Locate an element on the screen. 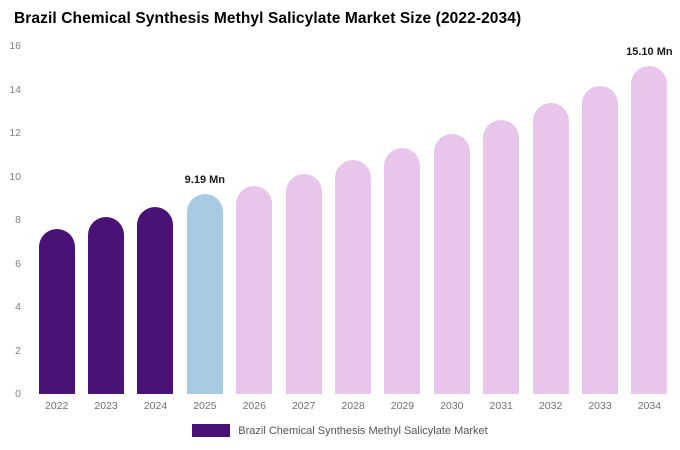 This screenshot has height=450, width=680. y-tick-label: 14 is located at coordinates (15, 89).